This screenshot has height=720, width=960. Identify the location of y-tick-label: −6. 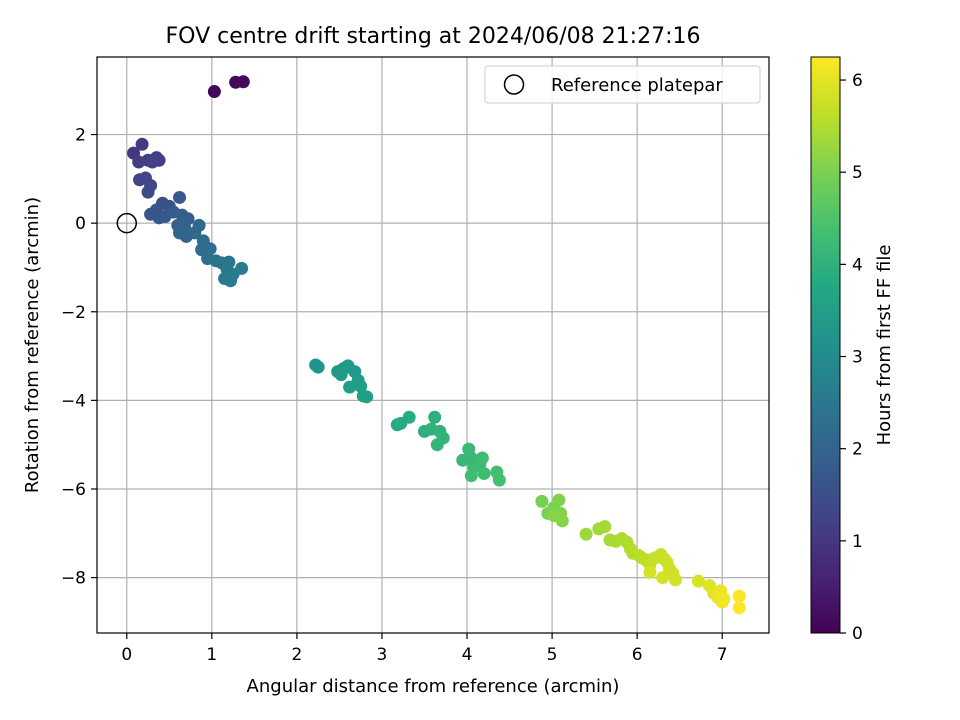
(73, 490).